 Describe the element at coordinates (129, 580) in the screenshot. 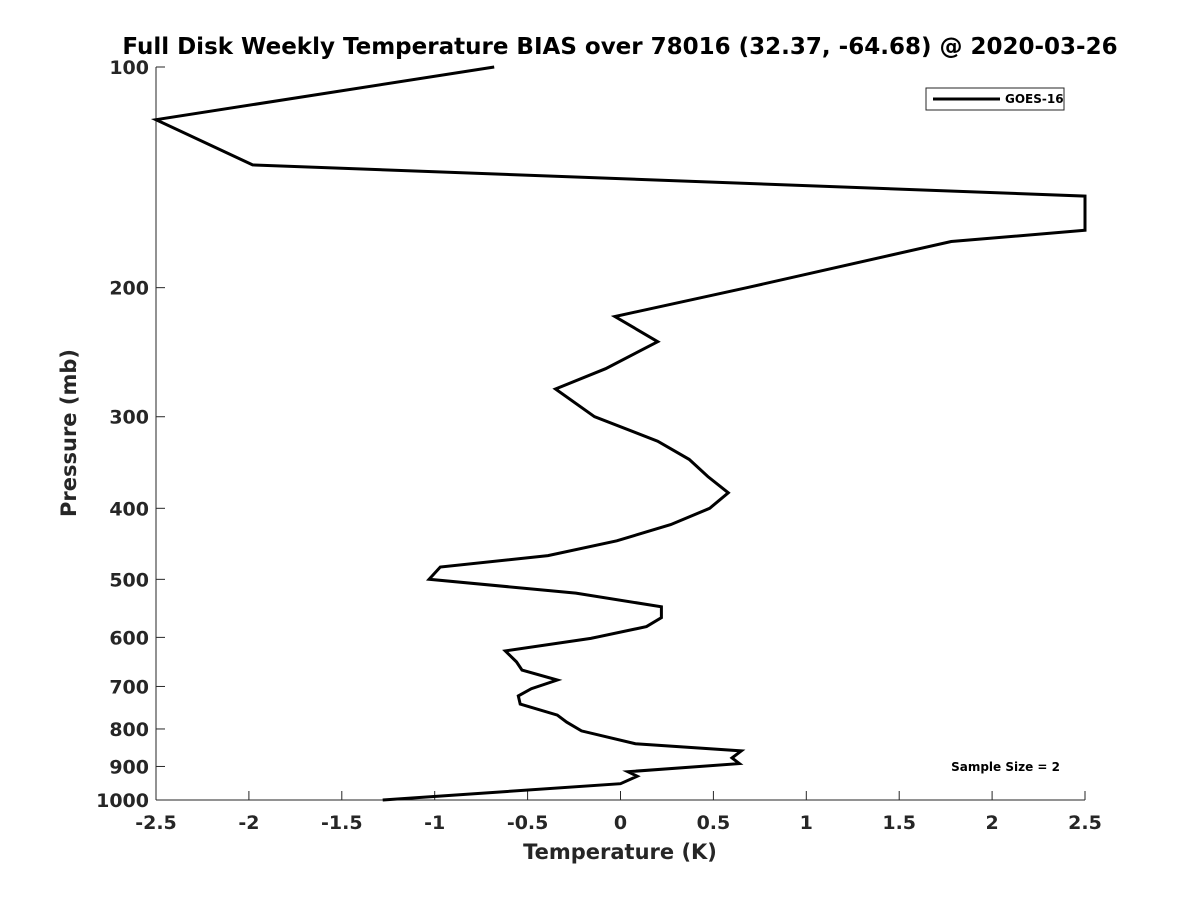

I see `y-tick-label: 500` at that location.